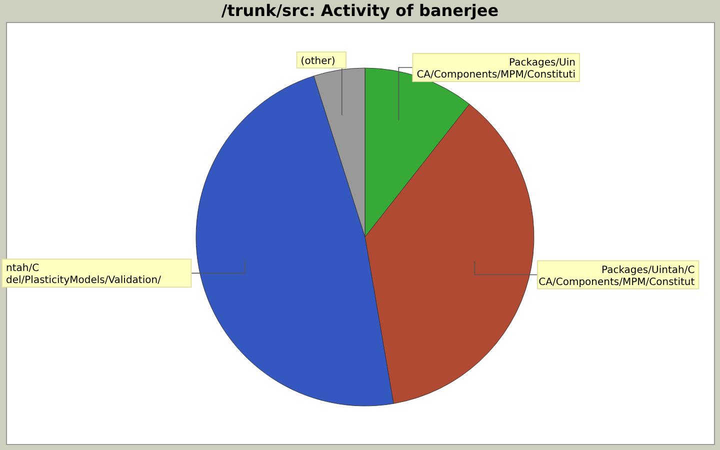 Image resolution: width=720 pixels, height=450 pixels. What do you see at coordinates (496, 68) in the screenshot?
I see `slice-label: Packages/Uin CA/Components/MPM/Constituti` at bounding box center [496, 68].